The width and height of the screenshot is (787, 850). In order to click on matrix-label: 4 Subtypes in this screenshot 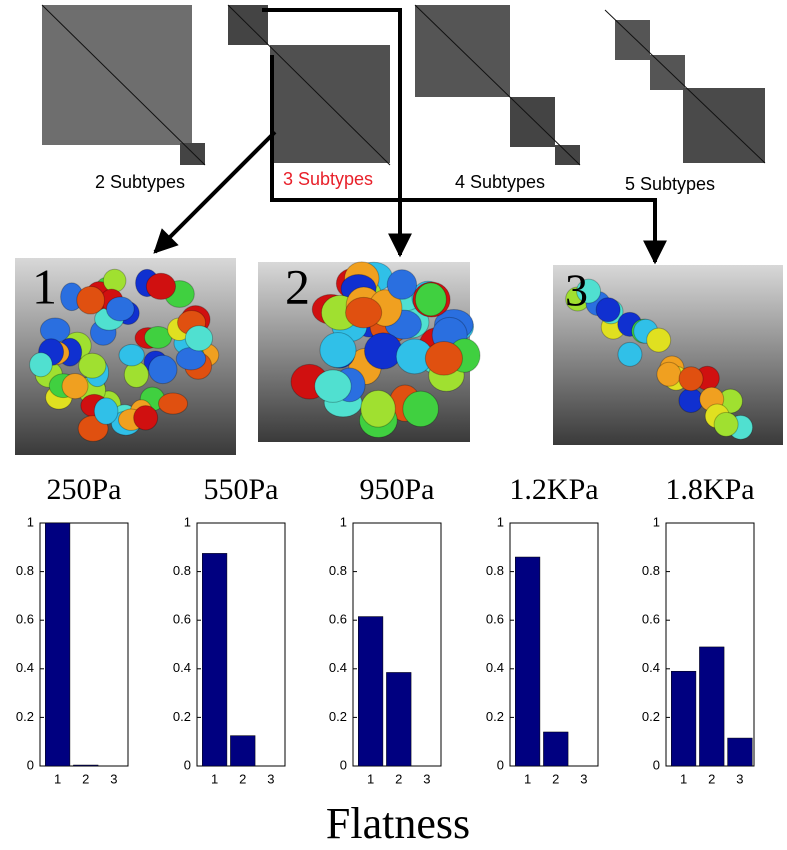, I will do `click(500, 182)`.